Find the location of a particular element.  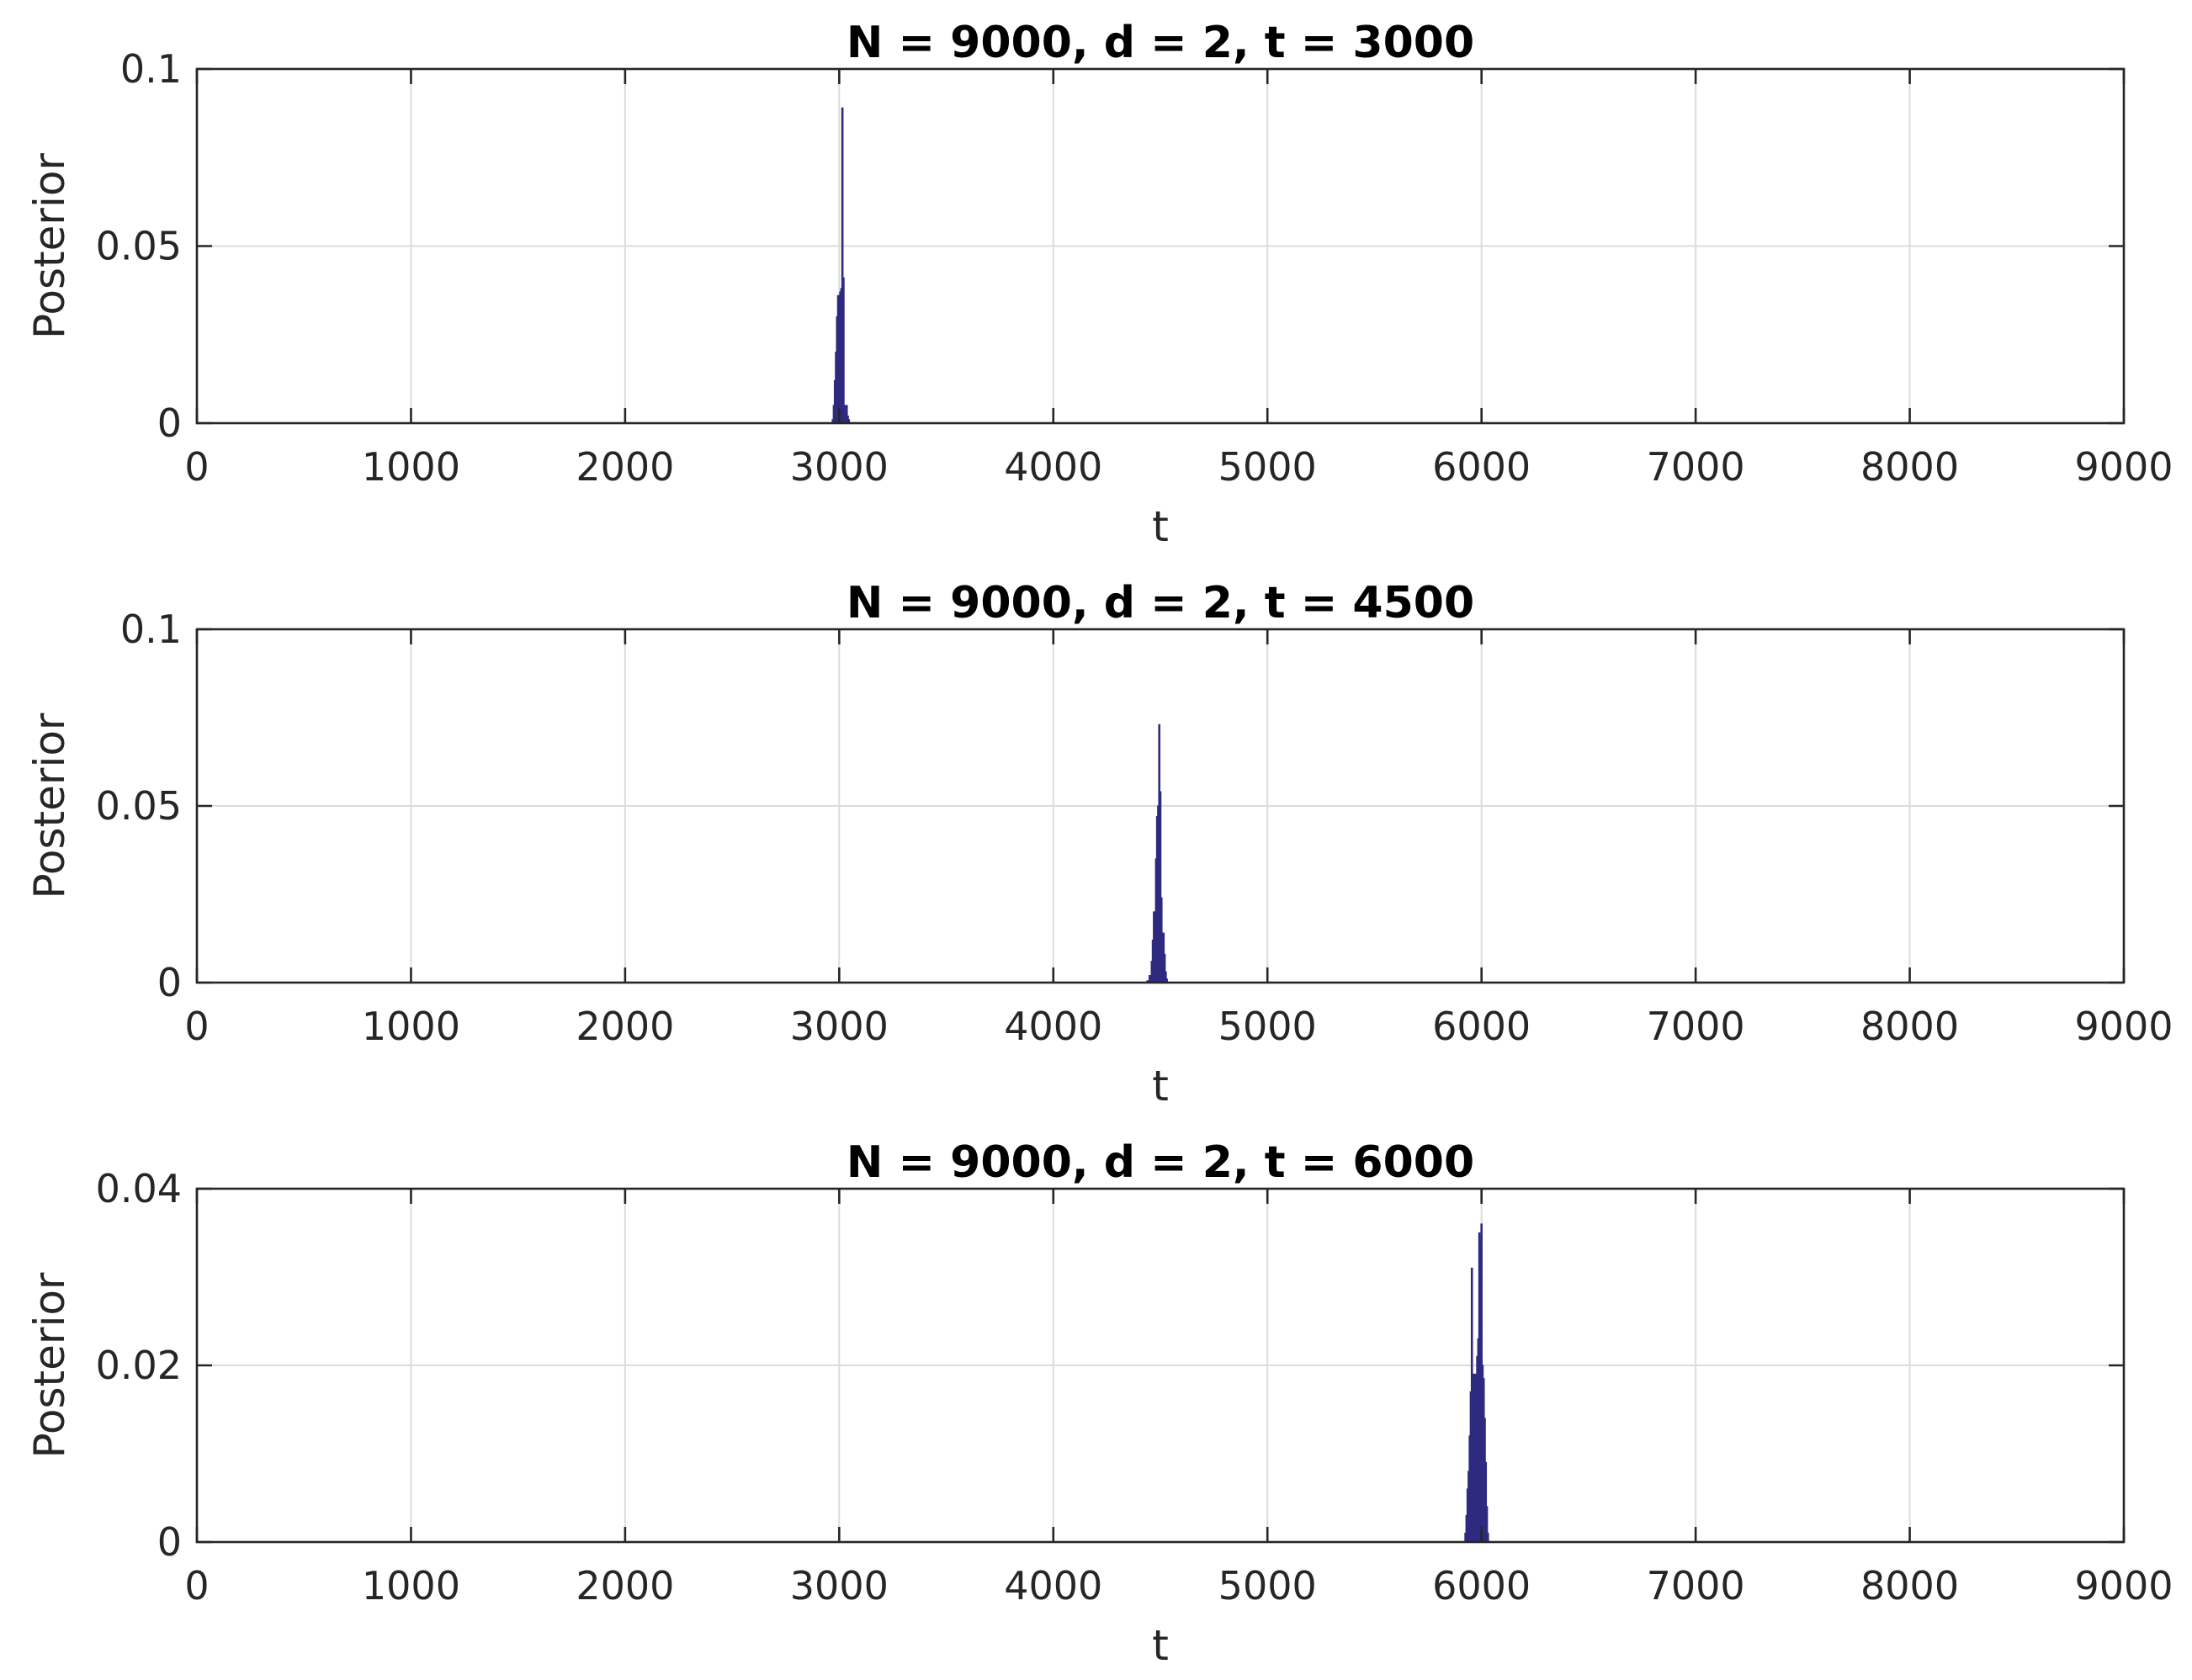

chart-title: N = 9000, d = 2, t = 3000 is located at coordinates (1160, 43).